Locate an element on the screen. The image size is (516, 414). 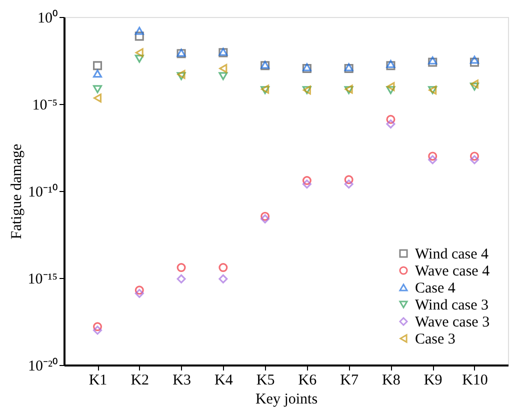
x-tick-label: K6 is located at coordinates (308, 380).